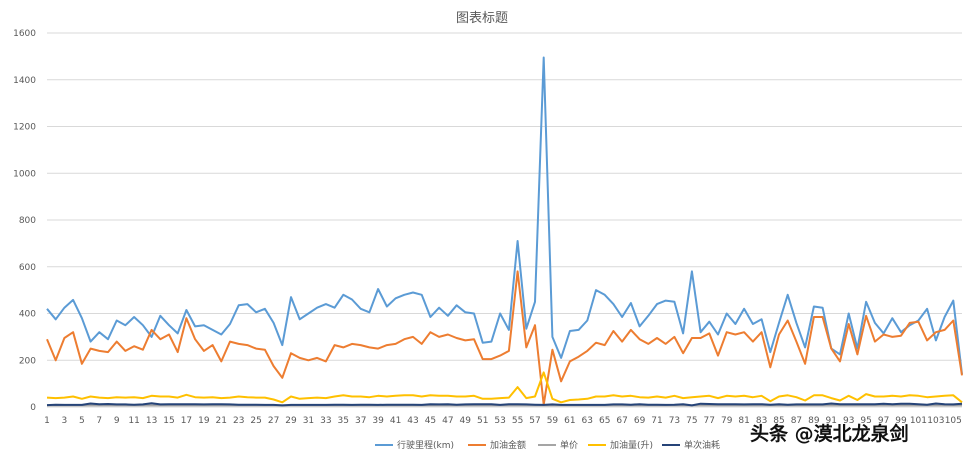 The image size is (965, 457). Describe the element at coordinates (117, 421) in the screenshot. I see `x-tick-label: 9` at that location.